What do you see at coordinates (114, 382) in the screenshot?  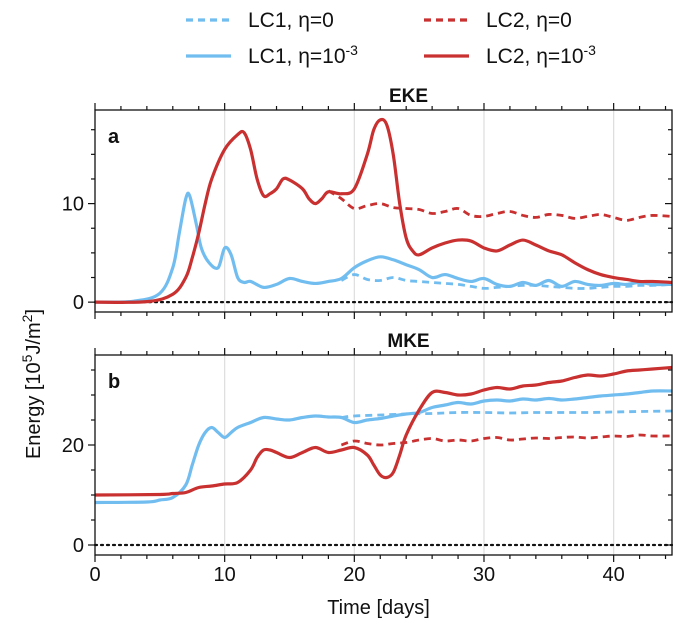 I see `panel-b-letter: b` at bounding box center [114, 382].